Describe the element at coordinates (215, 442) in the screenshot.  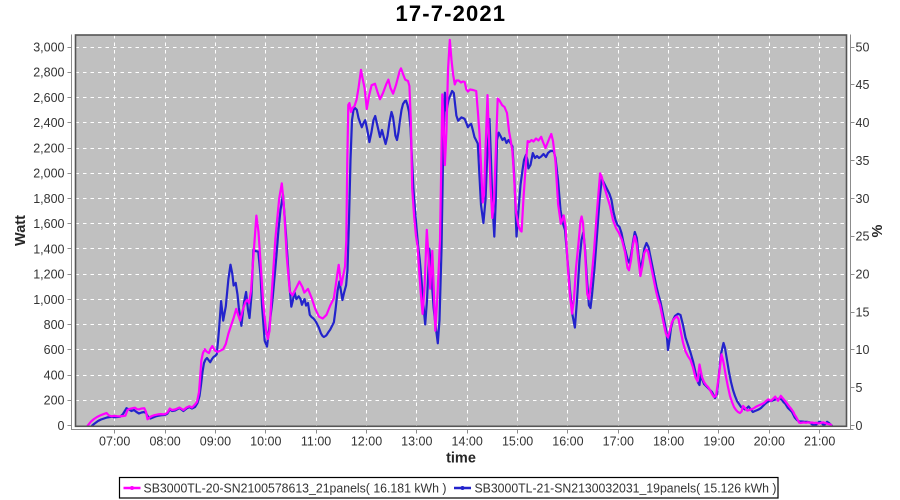
I see `svg-text: 09:00` at that location.